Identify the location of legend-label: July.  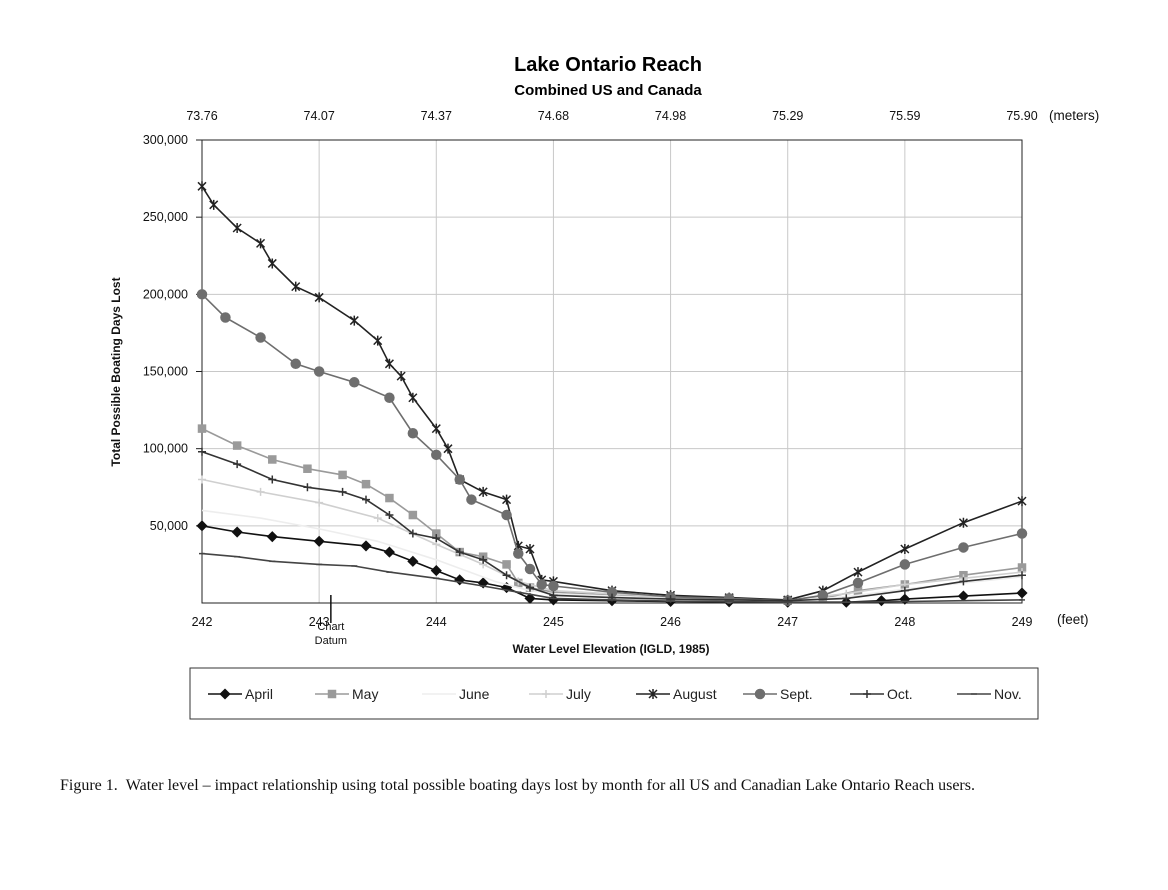
(578, 694).